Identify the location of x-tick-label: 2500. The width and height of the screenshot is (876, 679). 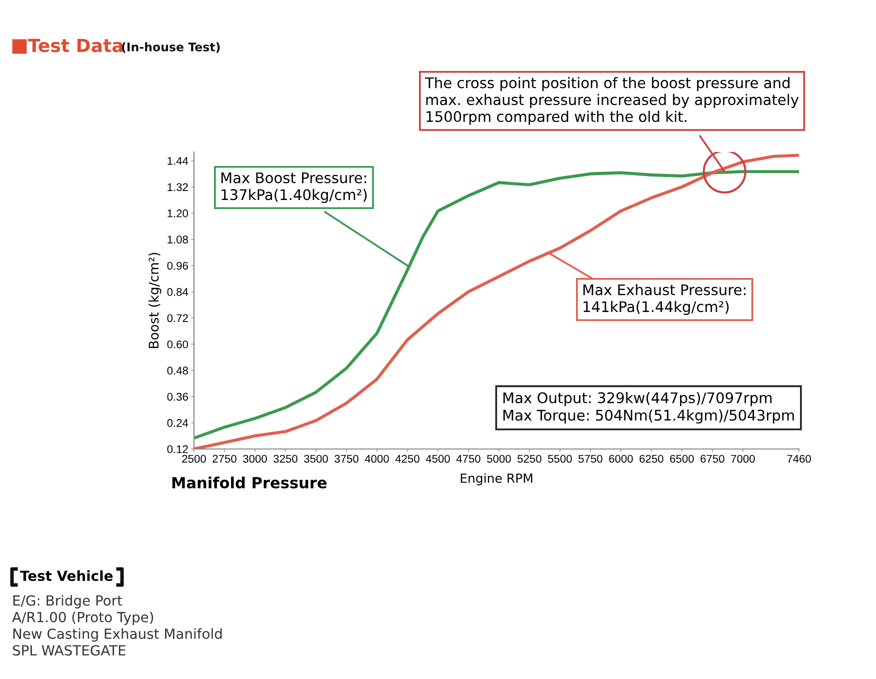
(194, 458).